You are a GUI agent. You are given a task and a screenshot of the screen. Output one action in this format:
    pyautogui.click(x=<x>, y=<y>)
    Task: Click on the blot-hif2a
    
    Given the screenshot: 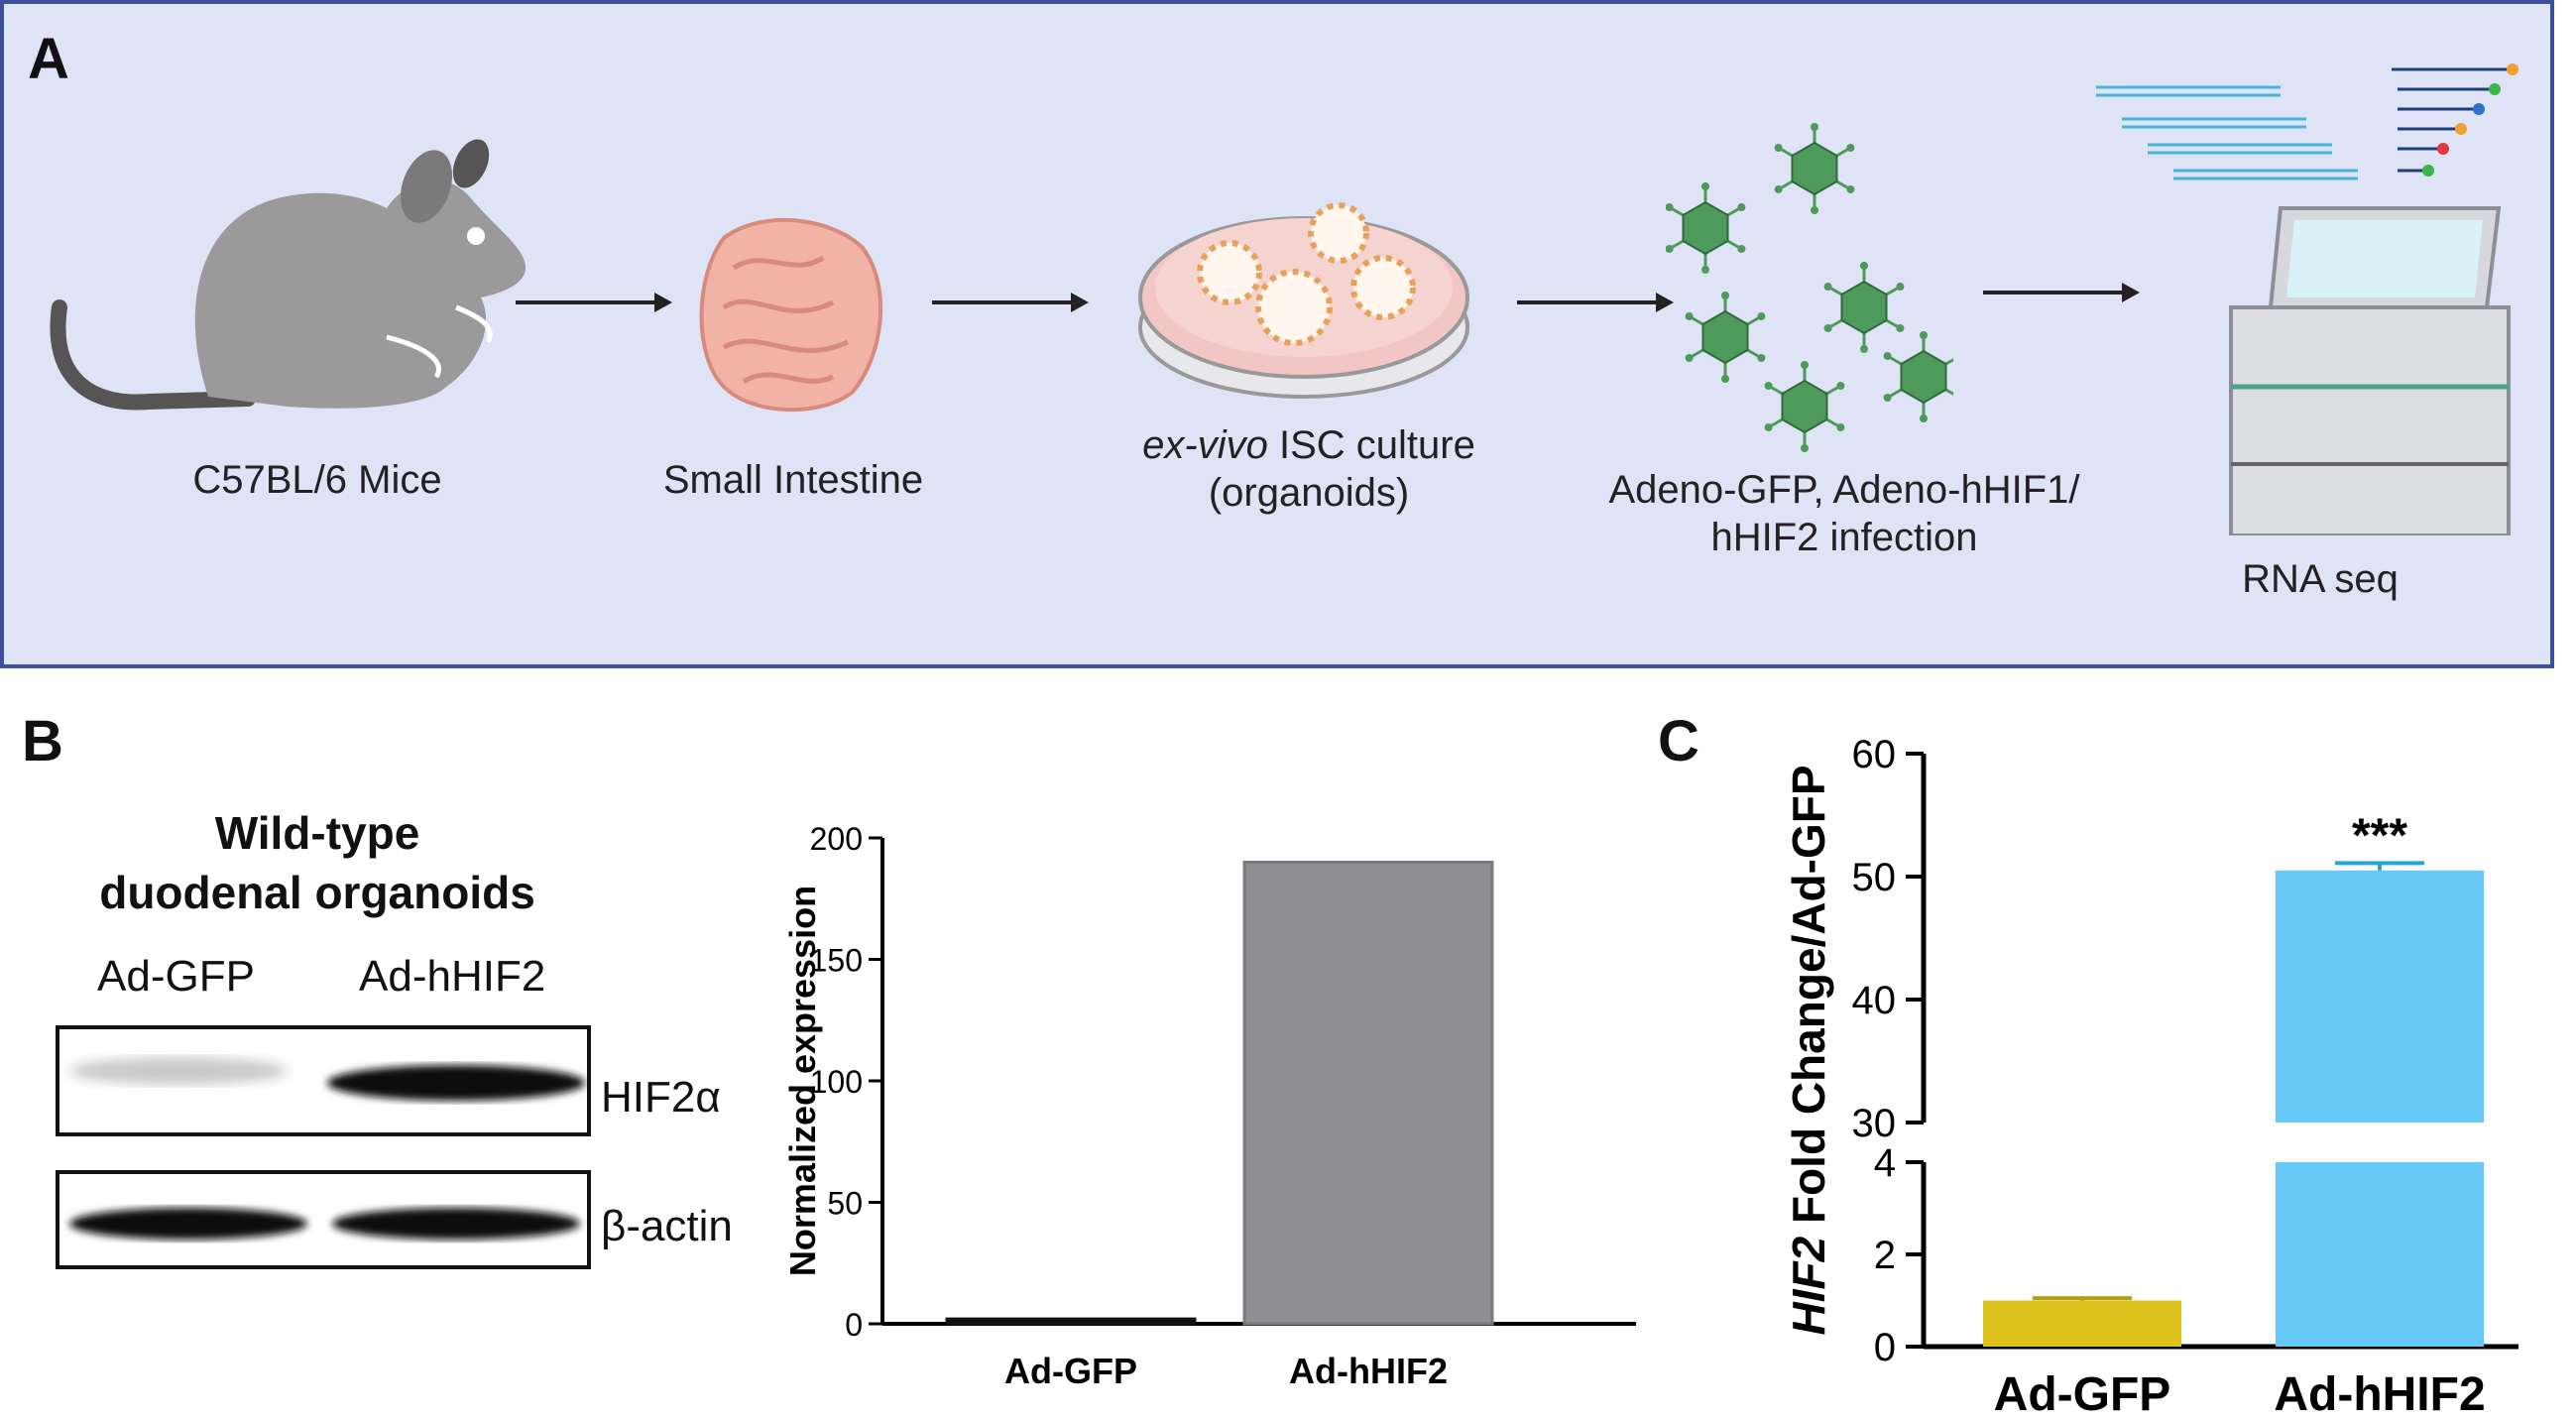 What is the action you would take?
    pyautogui.click(x=324, y=1081)
    